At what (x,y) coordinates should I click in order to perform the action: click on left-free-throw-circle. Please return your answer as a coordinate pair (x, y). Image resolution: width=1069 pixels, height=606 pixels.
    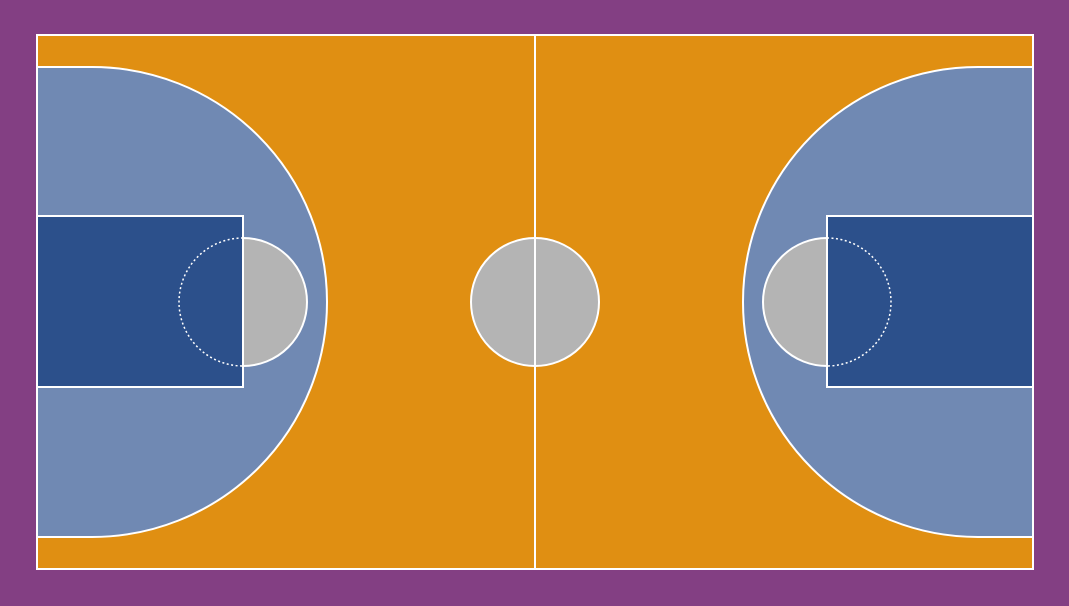
    Looking at the image, I should click on (275, 302).